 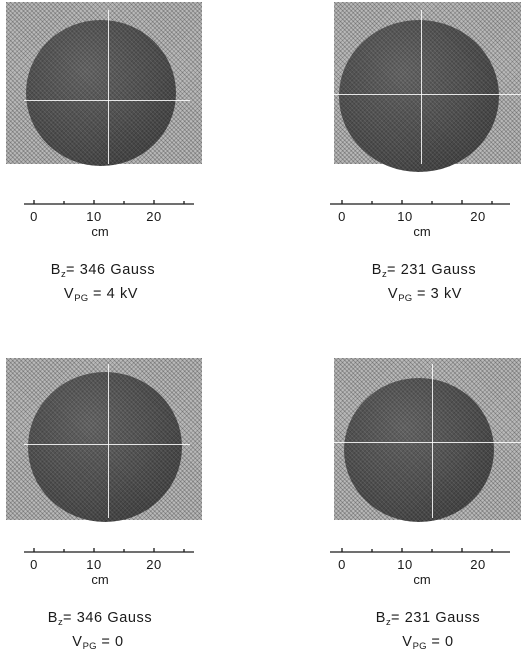 I want to click on caption-vpg: VPG = 3 kV, so click(x=425, y=295).